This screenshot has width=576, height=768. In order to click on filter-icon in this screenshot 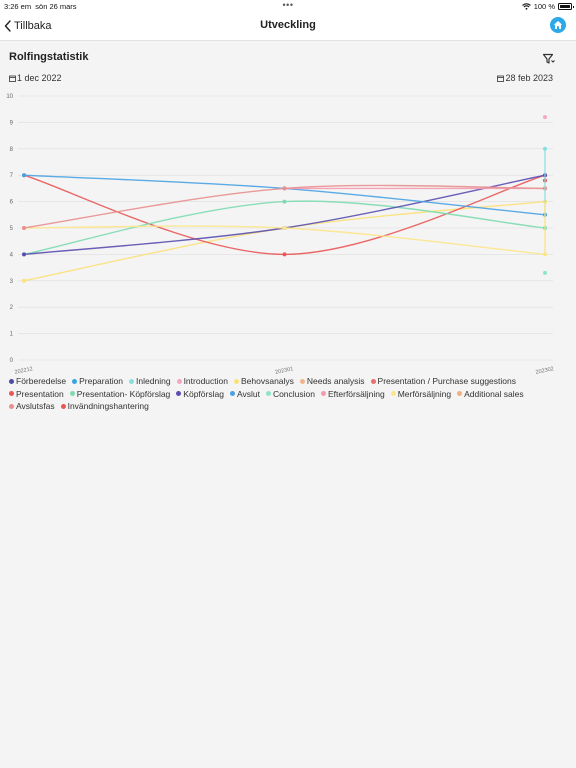, I will do `click(548, 58)`.